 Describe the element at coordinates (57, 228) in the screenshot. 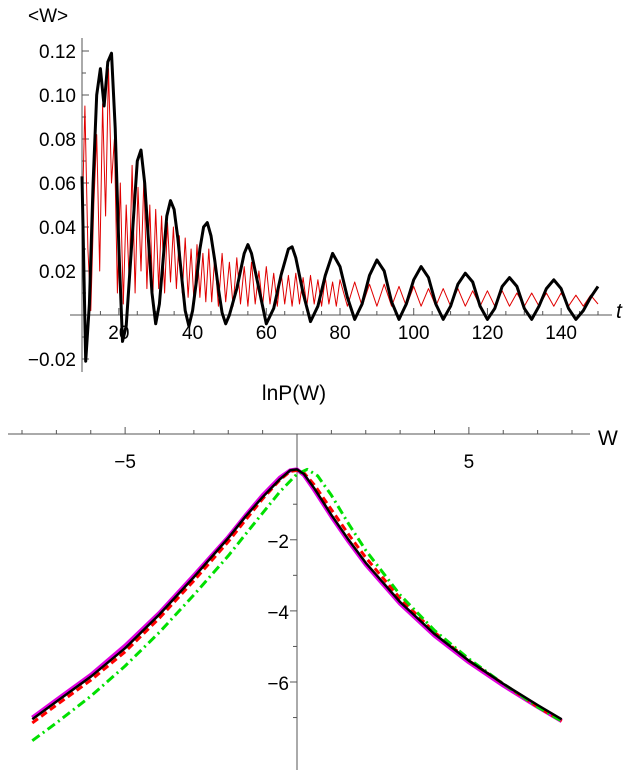

I see `top-y-tick-label: 0.04` at that location.